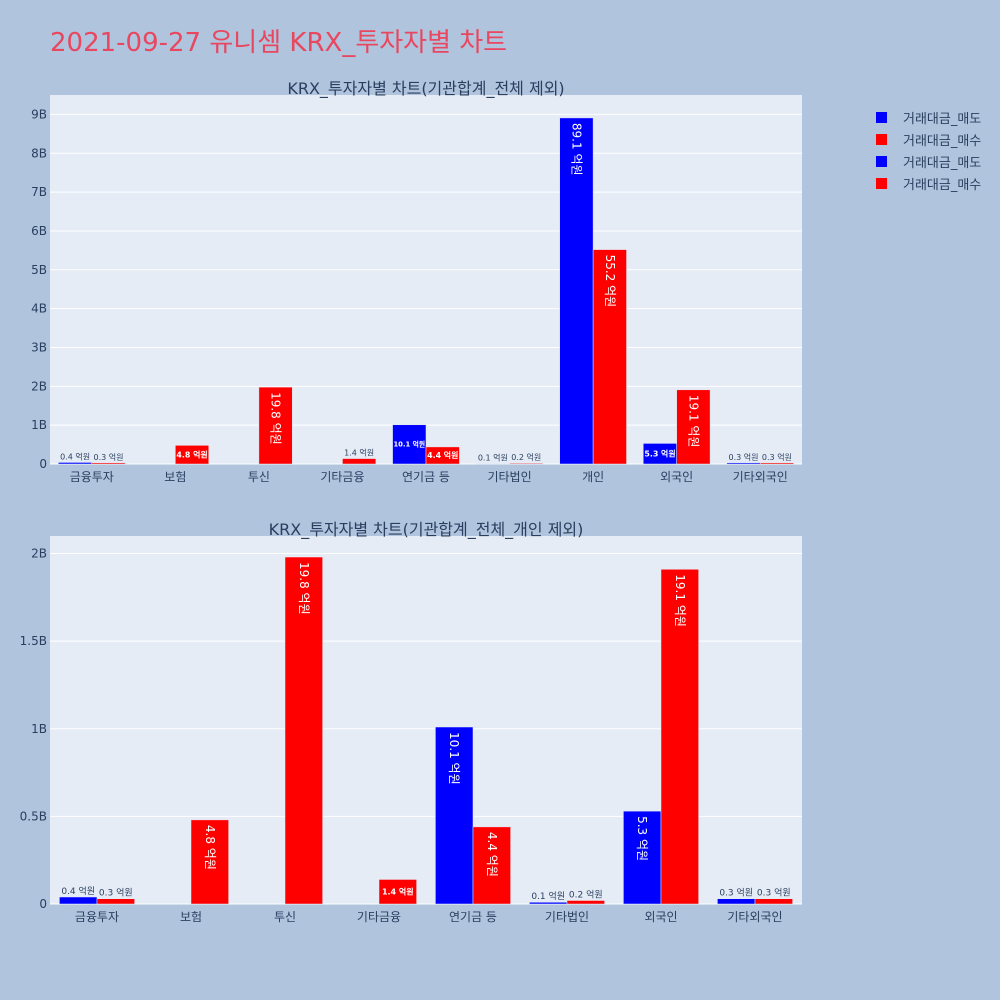  What do you see at coordinates (426, 530) in the screenshot?
I see `chart-title: KRX_투자자별 차트(기관합계_전체_개인 제외)` at bounding box center [426, 530].